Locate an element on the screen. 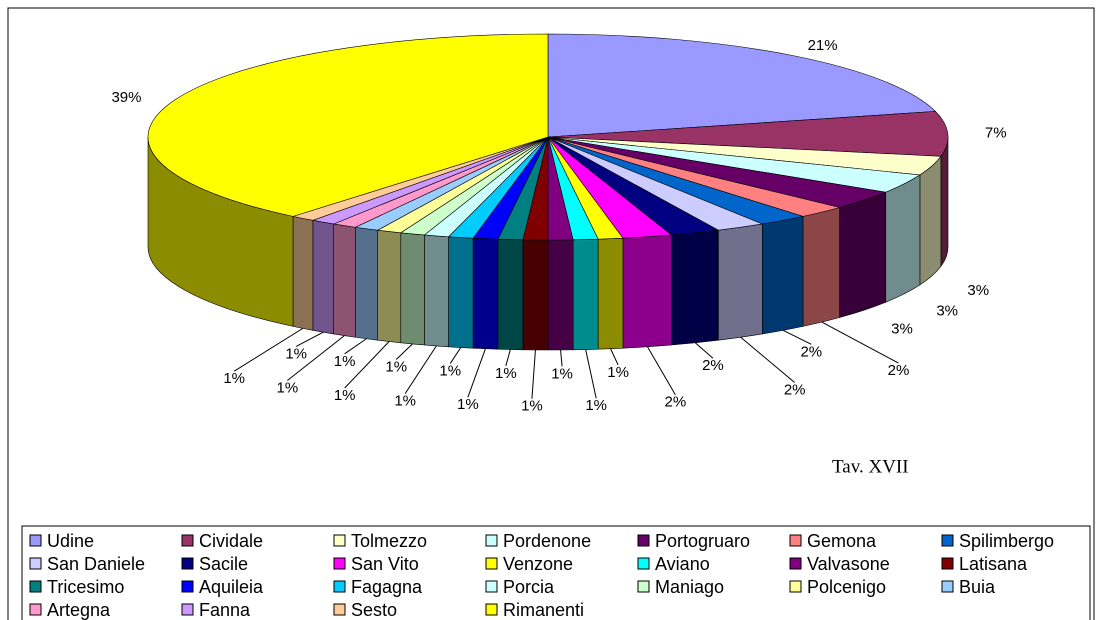 This screenshot has width=1103, height=620. legend-label: Aquileia is located at coordinates (231, 587).